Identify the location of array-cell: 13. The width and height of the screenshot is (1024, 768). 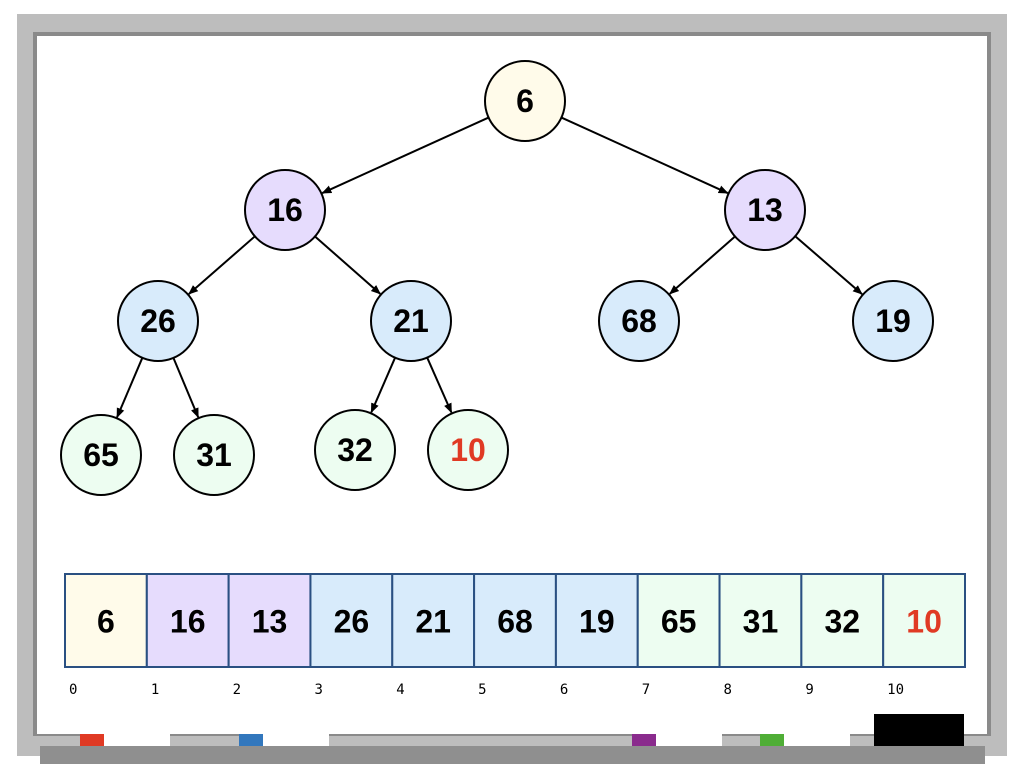
(269, 620).